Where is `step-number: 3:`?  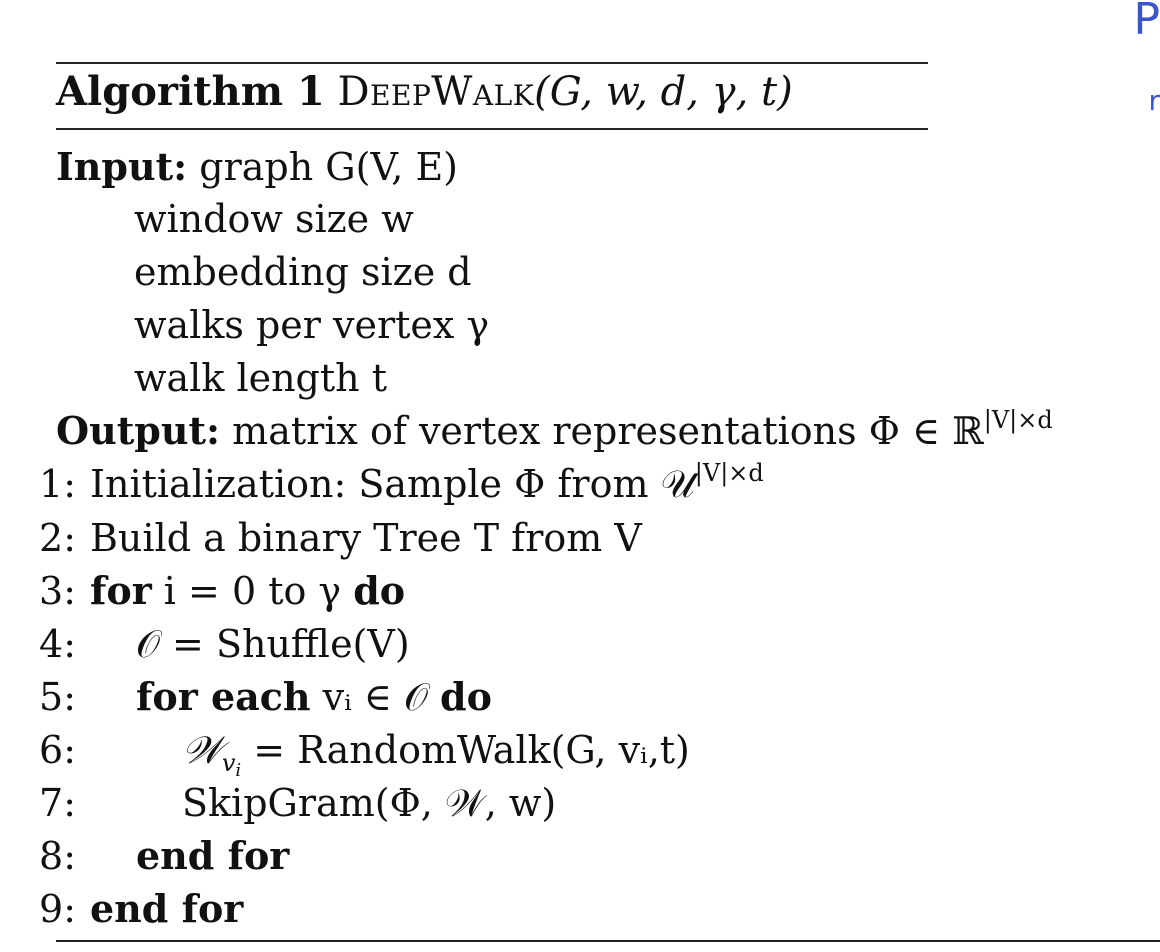 step-number: 3: is located at coordinates (57, 591).